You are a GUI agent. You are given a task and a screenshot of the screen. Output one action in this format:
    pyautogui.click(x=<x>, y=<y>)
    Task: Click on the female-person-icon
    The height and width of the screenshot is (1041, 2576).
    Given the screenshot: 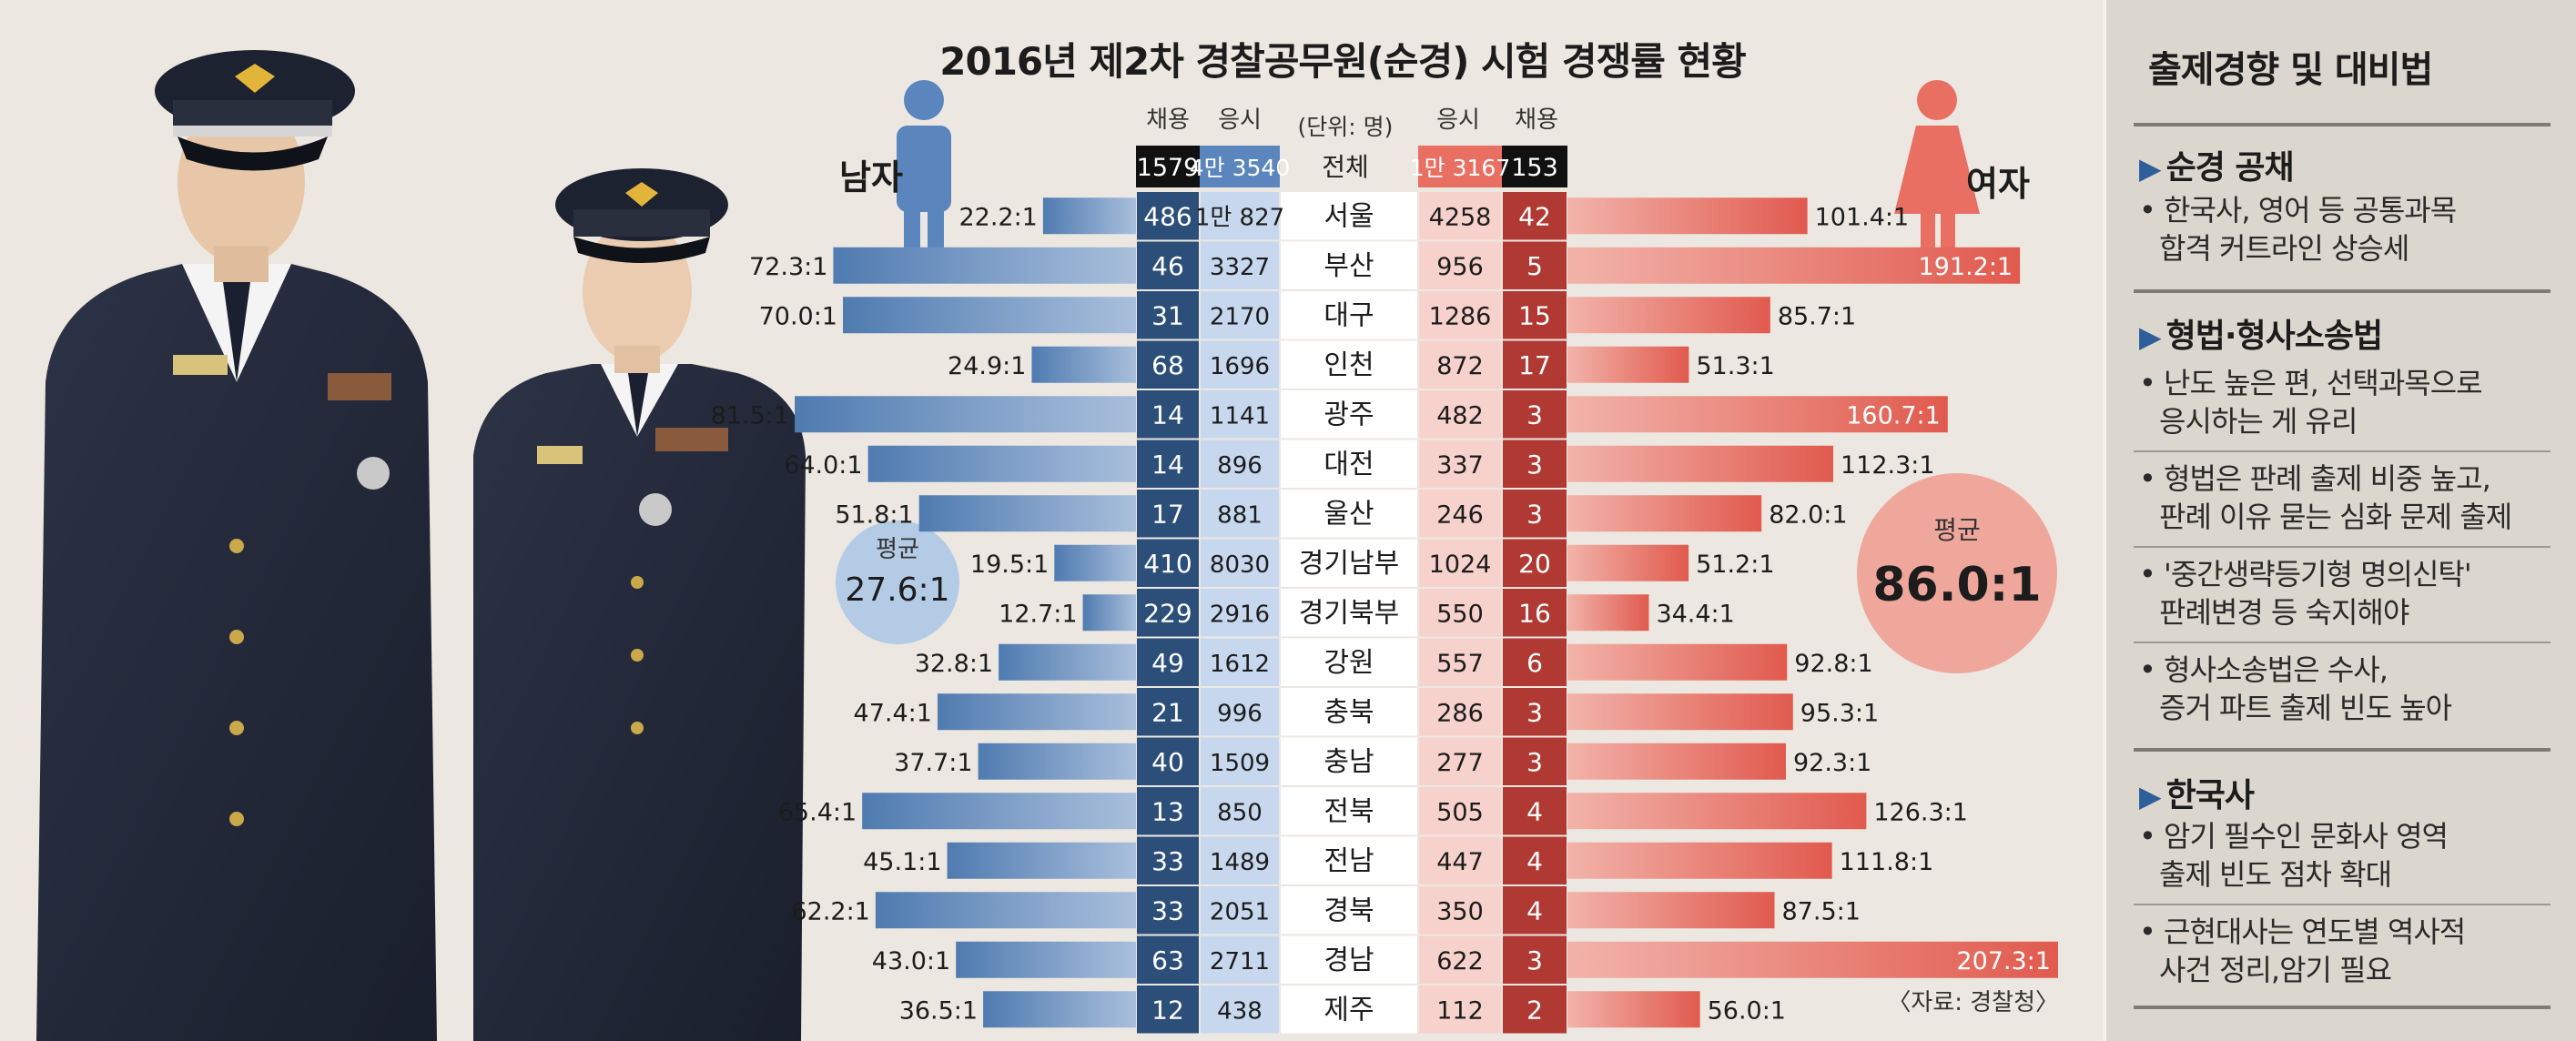 What is the action you would take?
    pyautogui.click(x=1937, y=179)
    